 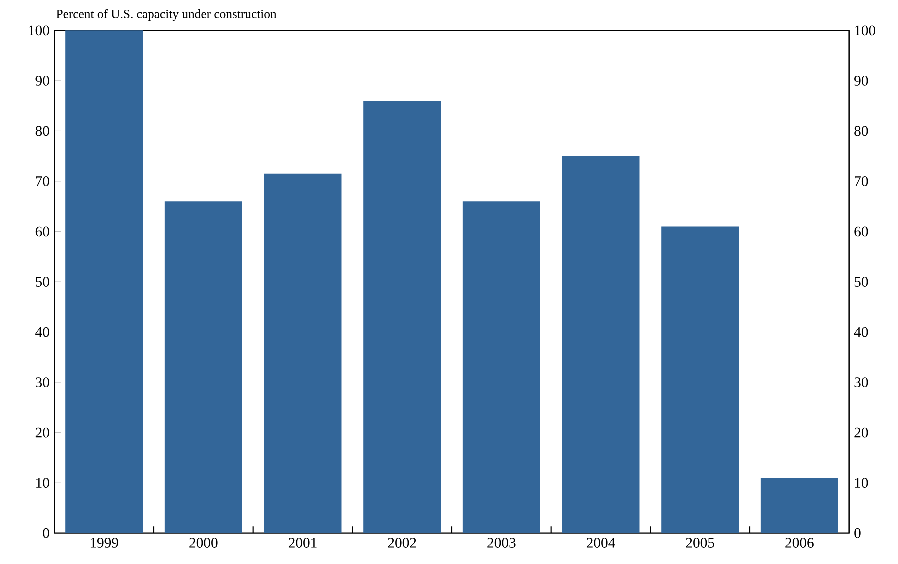 What do you see at coordinates (861, 383) in the screenshot?
I see `y-tick-label: 30` at bounding box center [861, 383].